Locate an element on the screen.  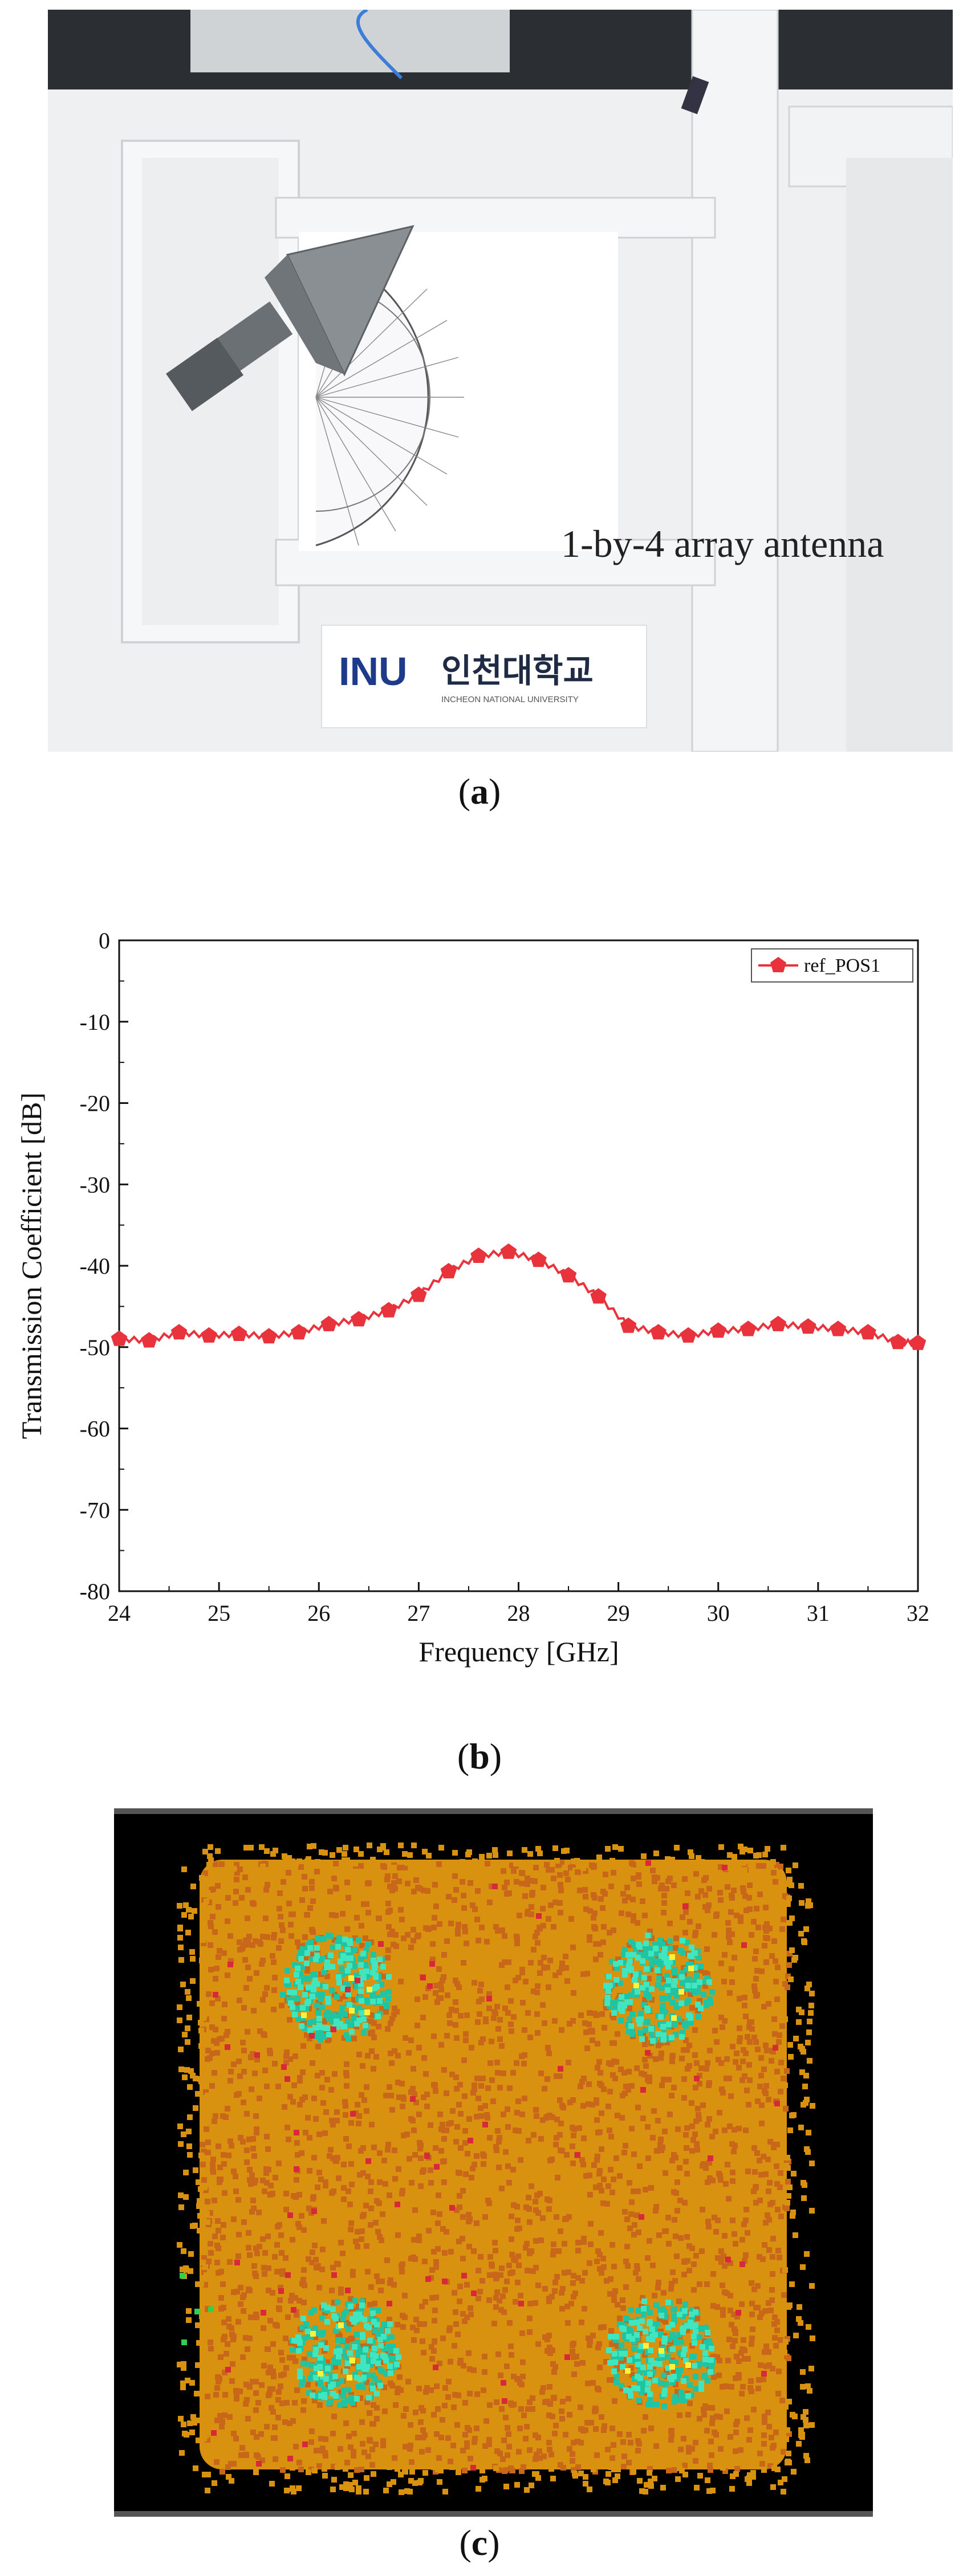
caption-c-letter: c is located at coordinates (479, 2542).